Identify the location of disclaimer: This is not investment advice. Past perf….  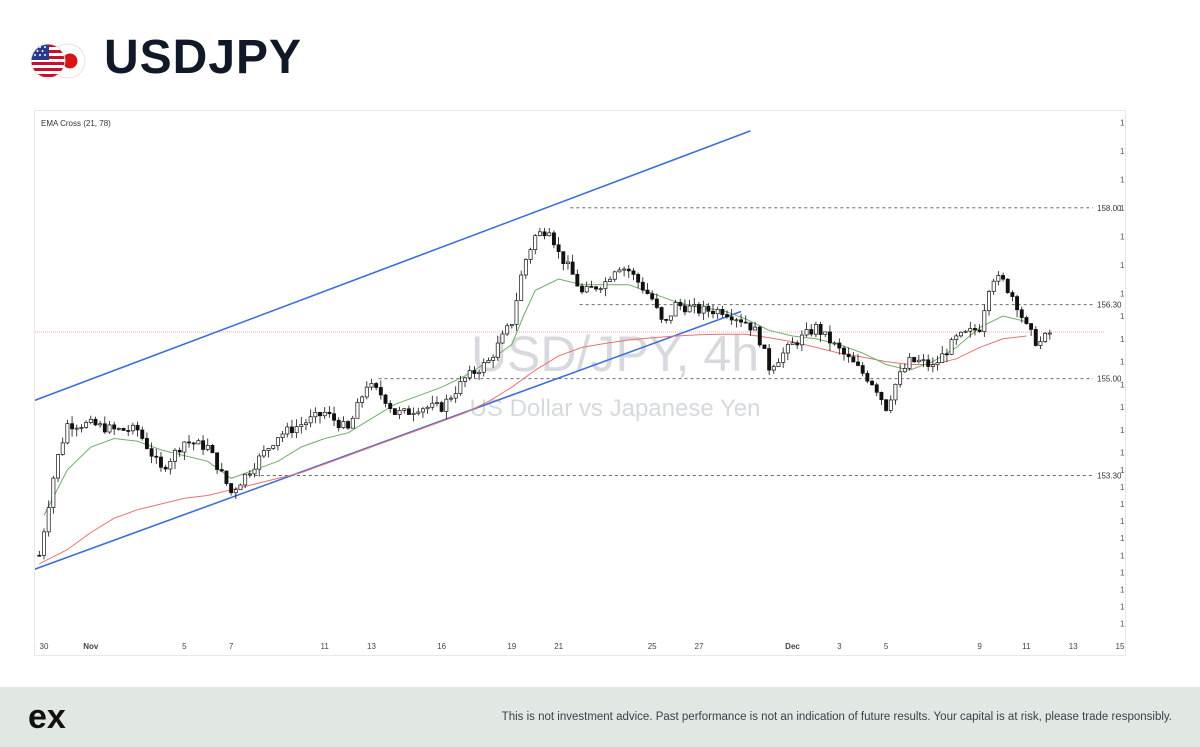
(836, 717).